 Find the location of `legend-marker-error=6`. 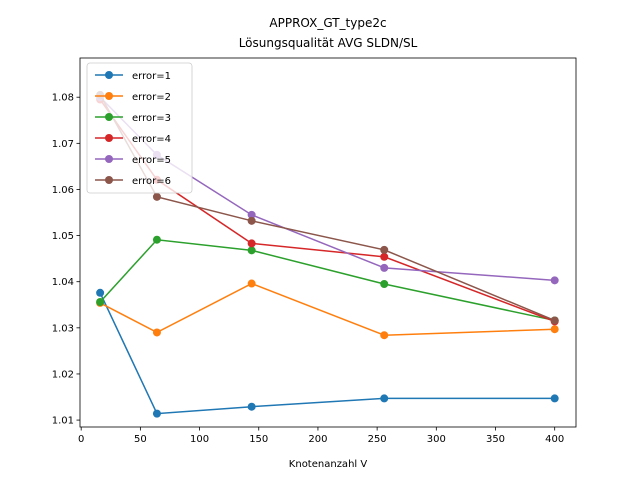

legend-marker-error=6 is located at coordinates (109, 180).